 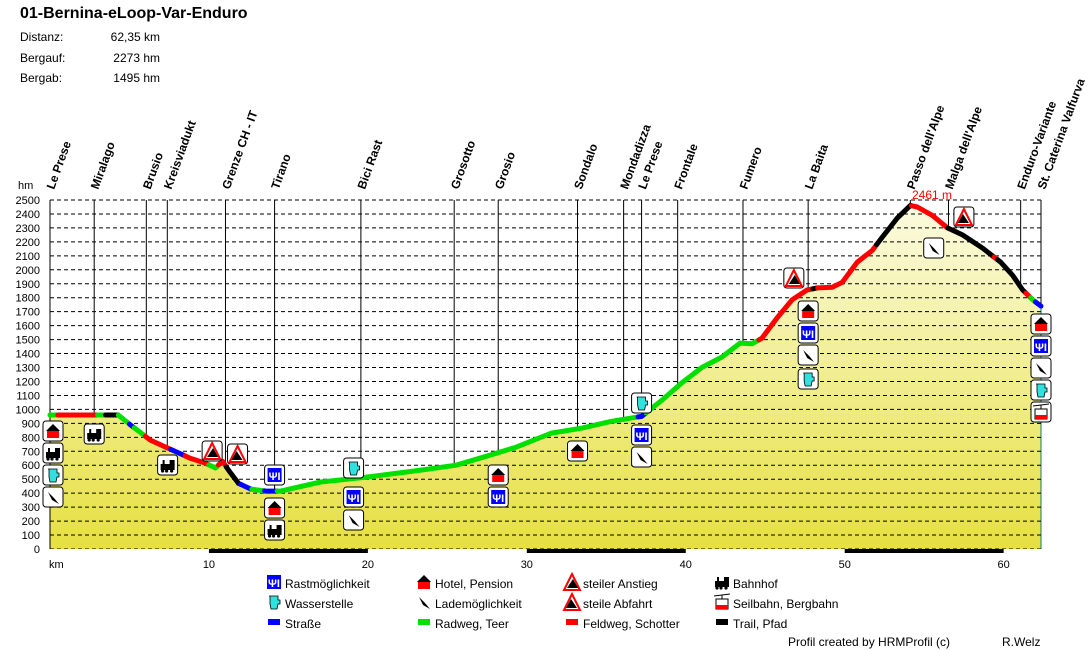 What do you see at coordinates (28, 257) in the screenshot?
I see `y-tick-label: 2100` at bounding box center [28, 257].